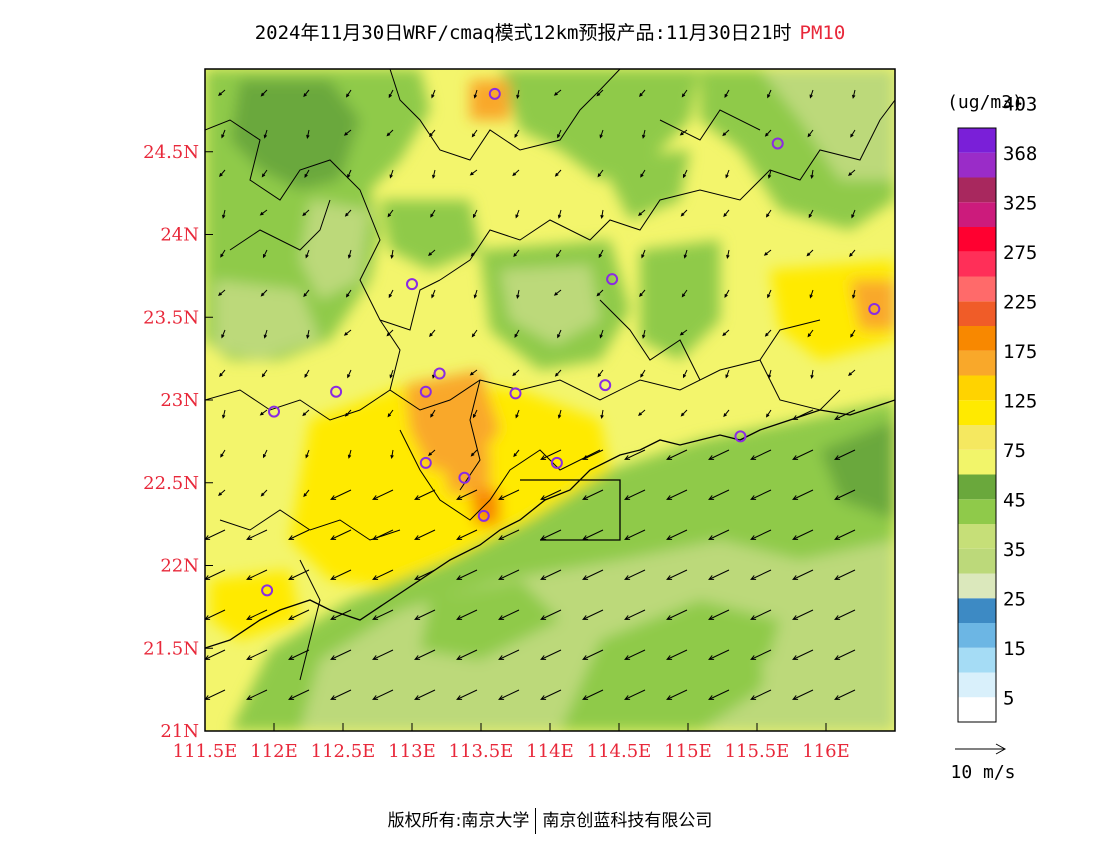  I want to click on colorbar-label: 5, so click(1008, 698).